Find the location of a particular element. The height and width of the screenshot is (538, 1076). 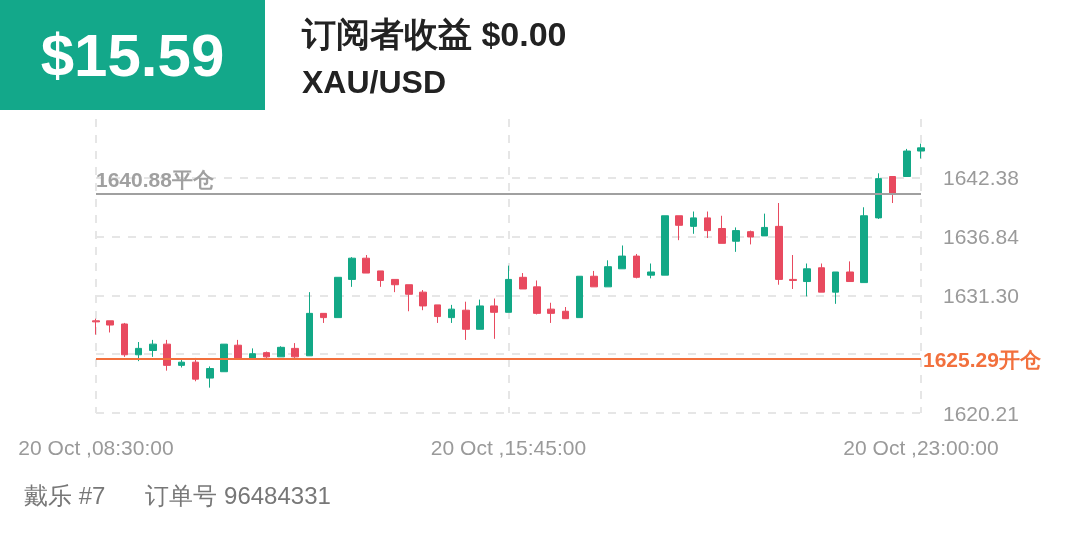

y-tick-label: 1620.21 is located at coordinates (981, 413).